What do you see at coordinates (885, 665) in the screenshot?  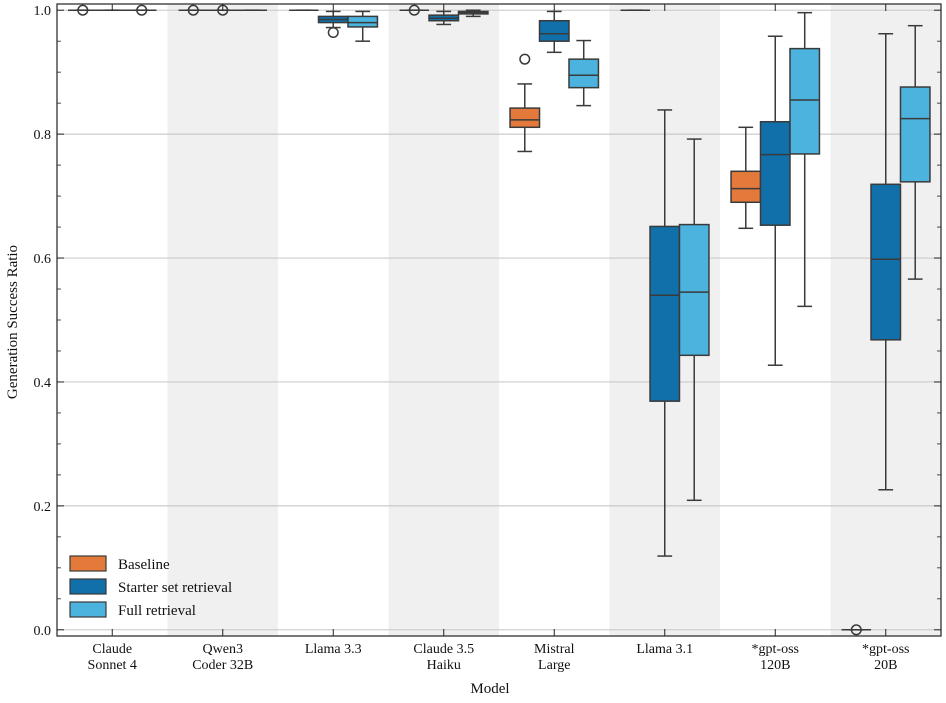 I see `x-tick-label: 20B` at bounding box center [885, 665].